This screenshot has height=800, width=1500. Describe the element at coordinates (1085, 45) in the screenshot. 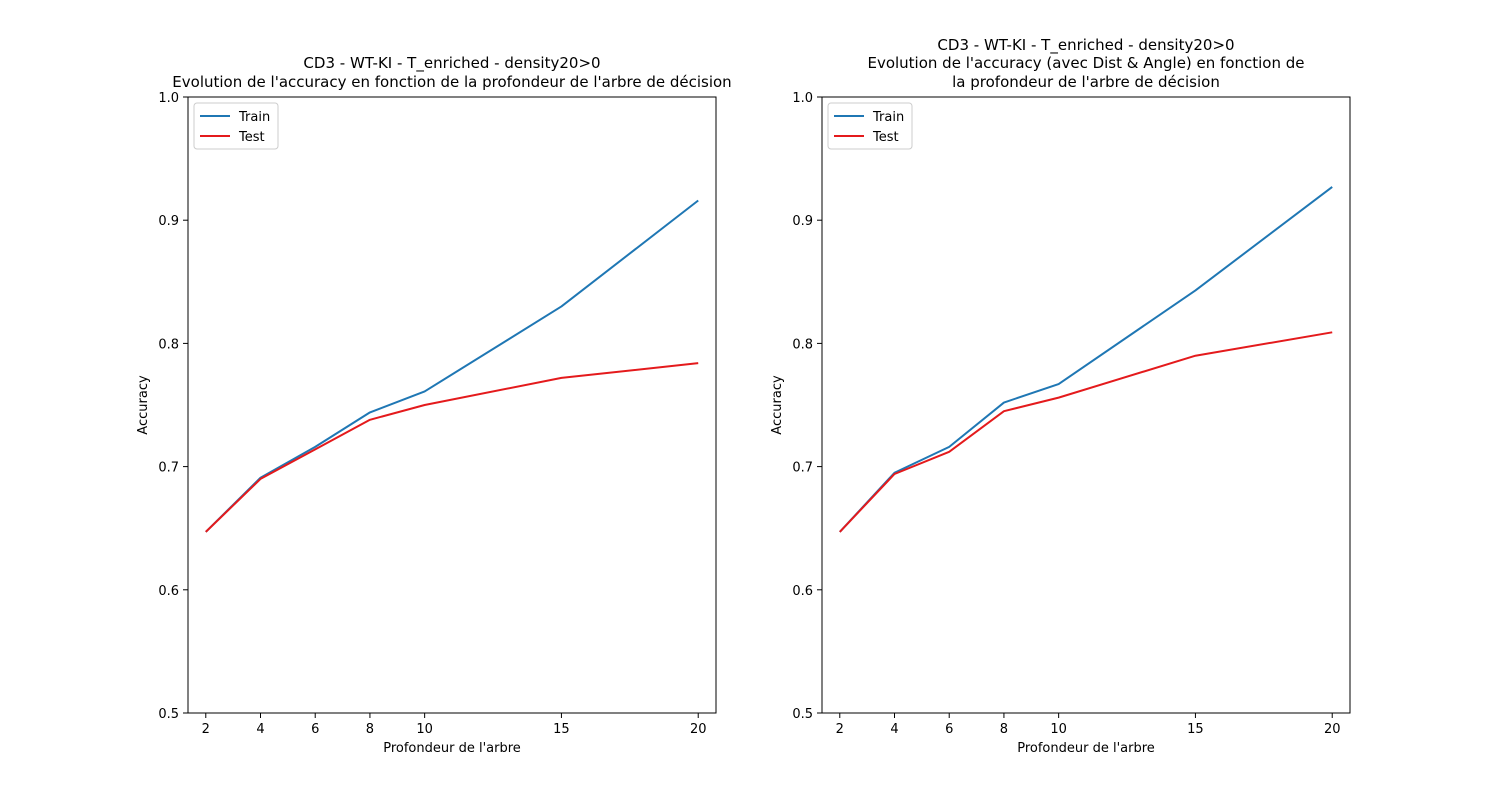

I see `chart-right-title: CD3 - WT-KI - T_enriched - density20>0` at that location.